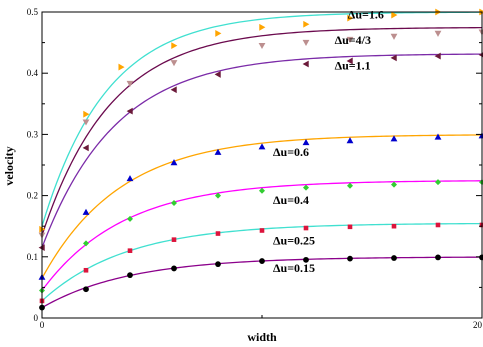 This screenshot has height=347, width=483. I want to click on series-annotation-0: Δu=1.6, so click(366, 15).